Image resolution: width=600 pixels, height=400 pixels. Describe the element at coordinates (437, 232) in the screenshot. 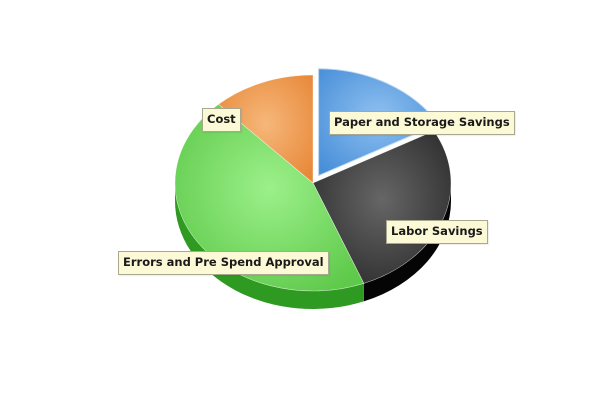

I see `slice-label-2: Labor Savings` at that location.